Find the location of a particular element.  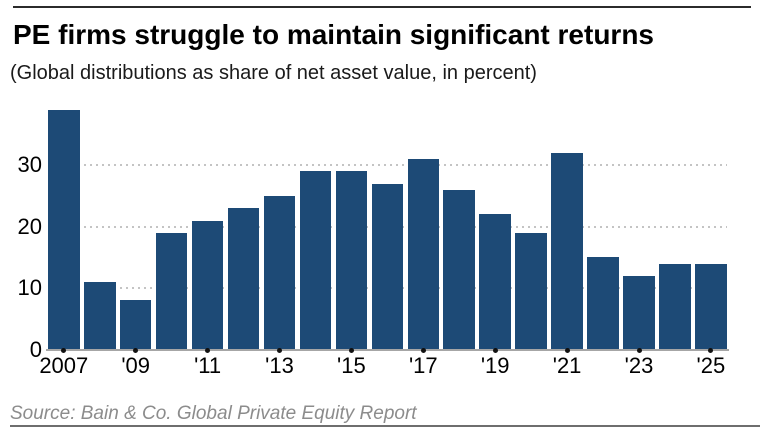

bar-2024 is located at coordinates (675, 306).